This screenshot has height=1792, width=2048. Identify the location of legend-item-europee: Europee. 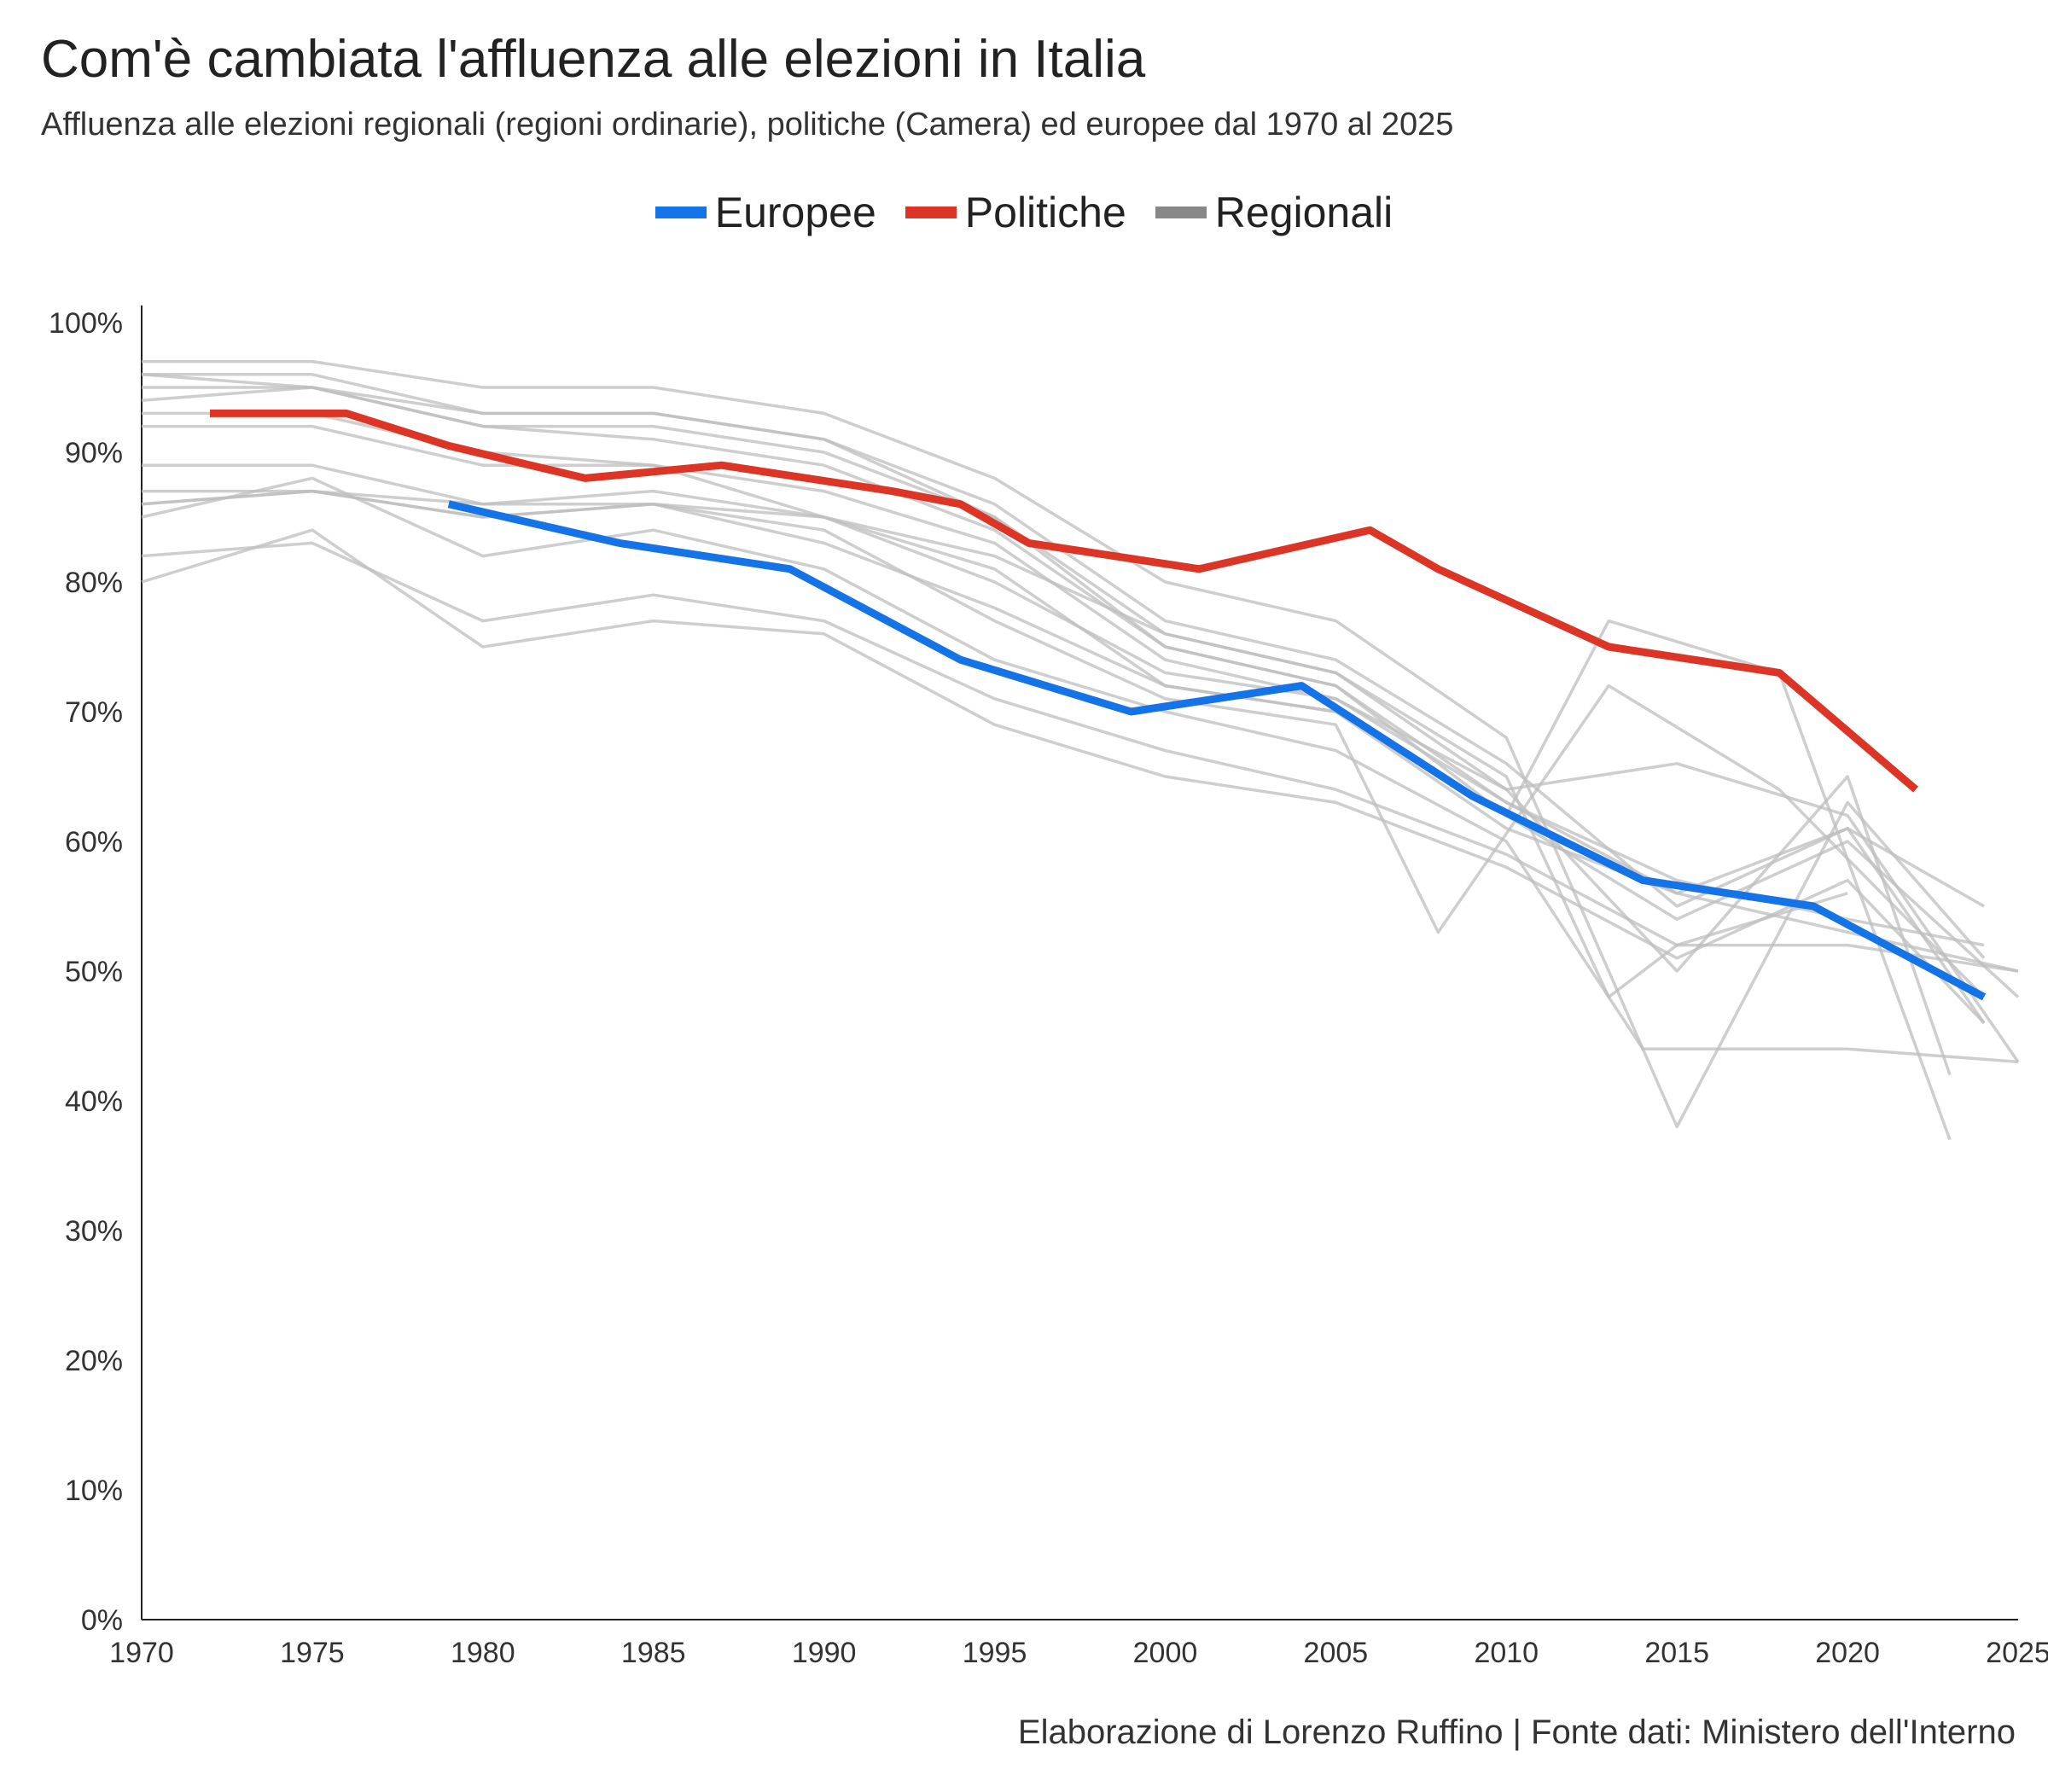
(765, 212).